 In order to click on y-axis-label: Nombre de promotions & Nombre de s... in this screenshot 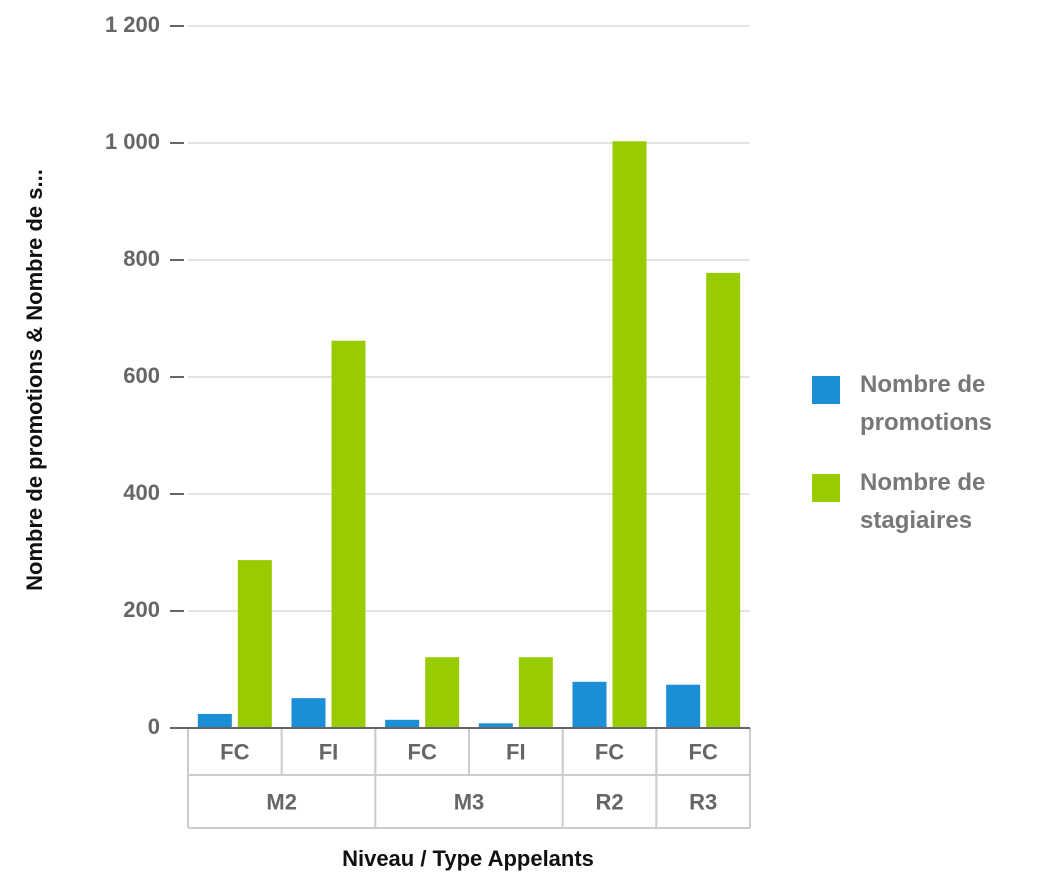, I will do `click(34, 380)`.